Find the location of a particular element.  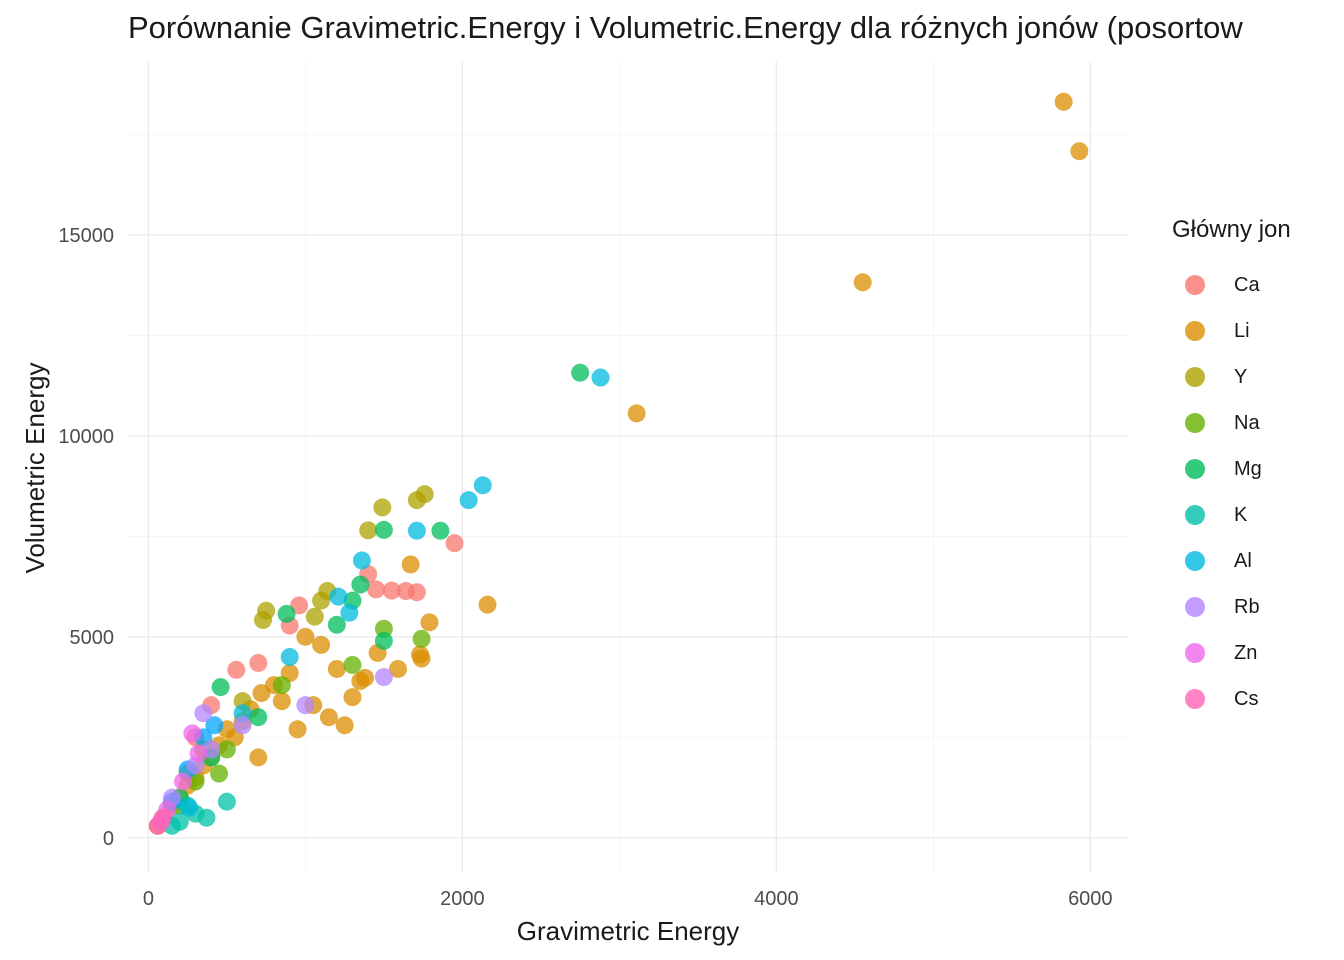

legend-label: K is located at coordinates (1241, 514).